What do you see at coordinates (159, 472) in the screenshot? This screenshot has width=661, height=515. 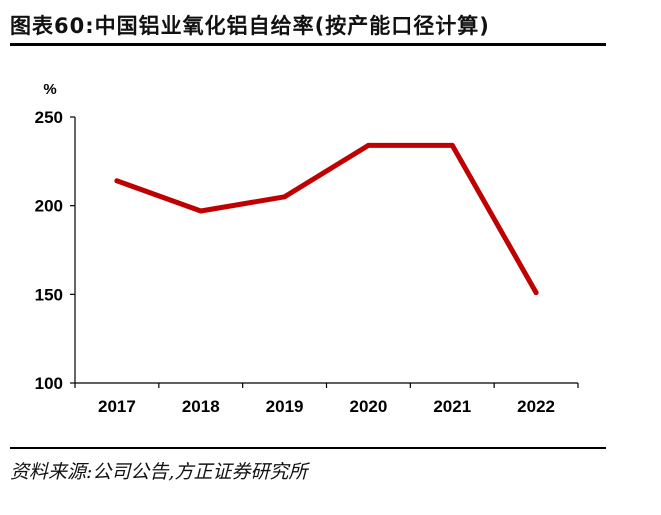 I see `source-note: 资料来源:公司公告,方正证券研究所` at bounding box center [159, 472].